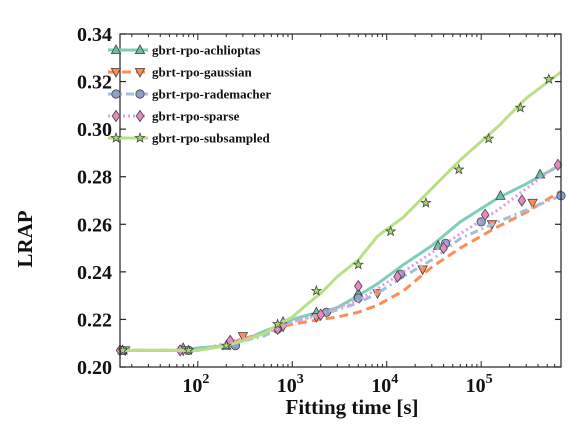 This screenshot has width=581, height=436. I want to click on y-tick-label: 0.20, so click(94, 368).